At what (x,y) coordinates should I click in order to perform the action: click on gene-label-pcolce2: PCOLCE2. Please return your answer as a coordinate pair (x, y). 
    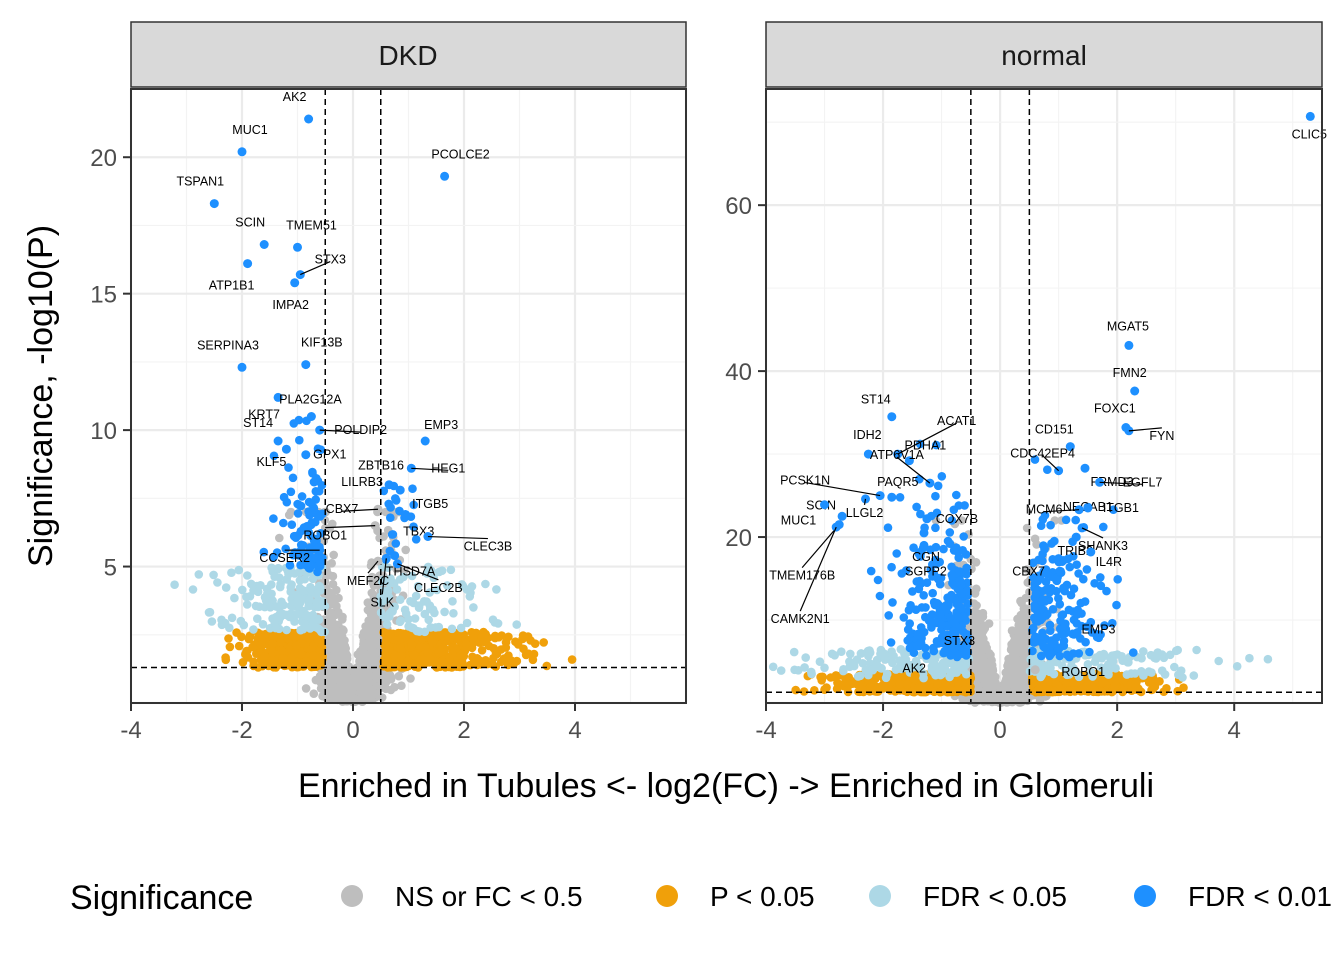
    Looking at the image, I should click on (460, 154).